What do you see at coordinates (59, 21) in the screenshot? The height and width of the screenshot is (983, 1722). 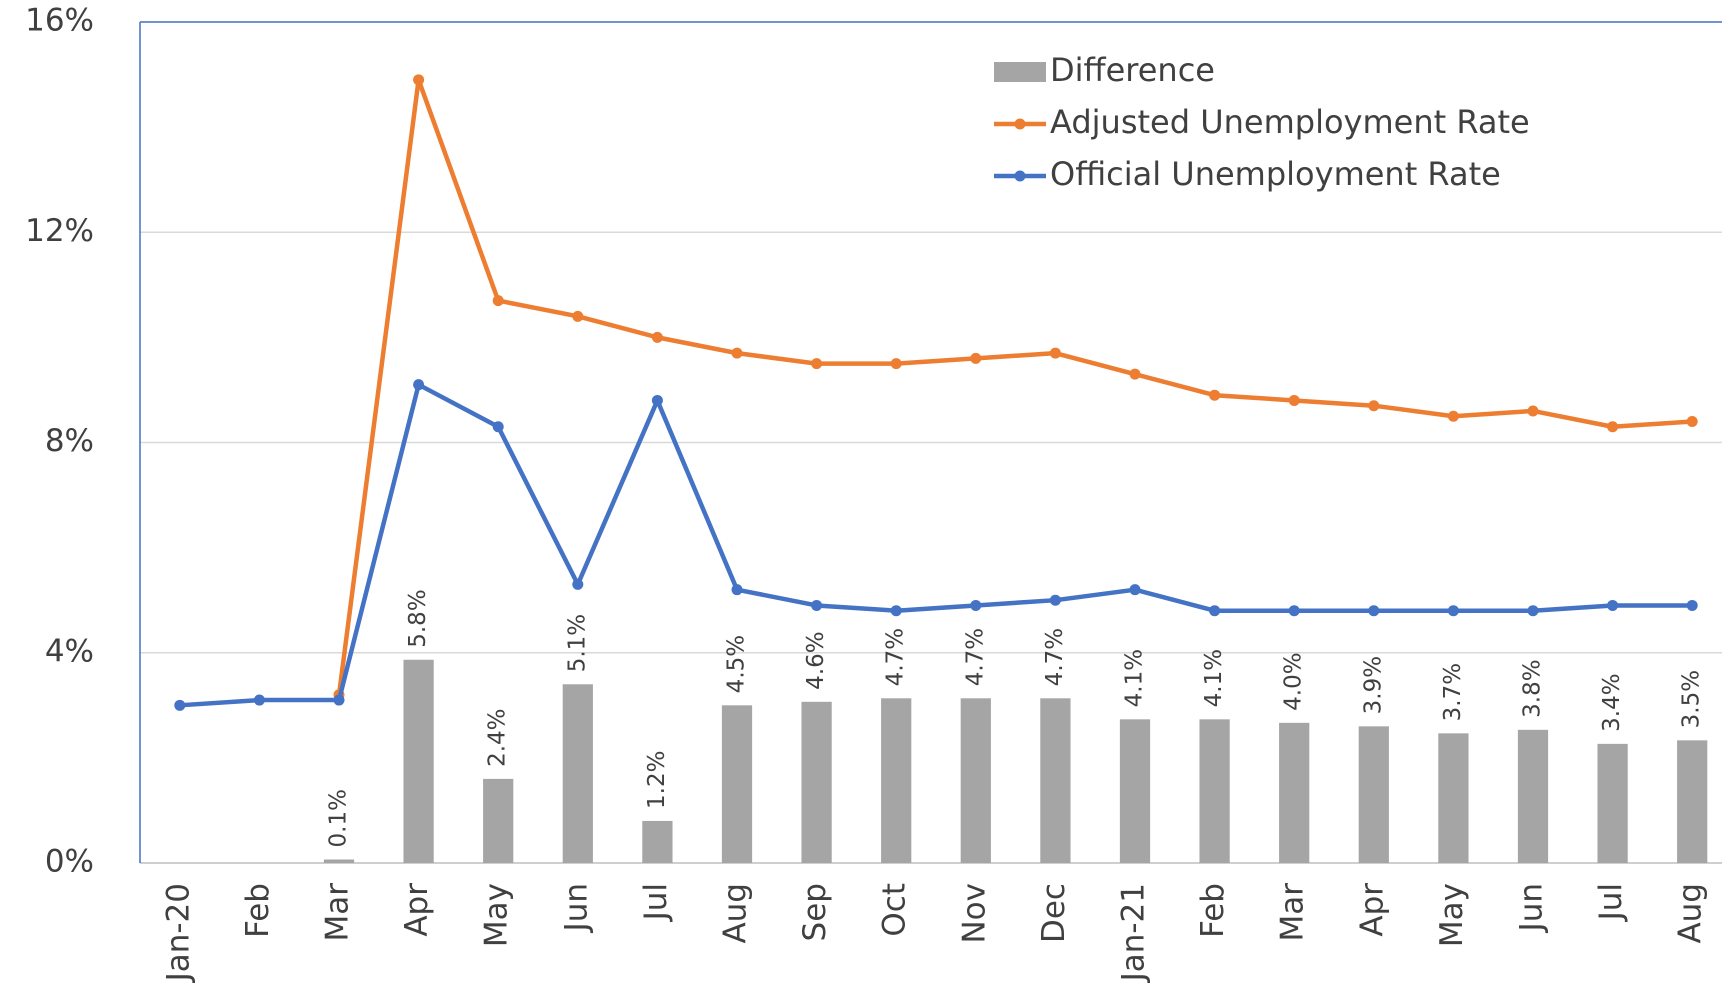 I see `y-tick-label: 16%` at bounding box center [59, 21].